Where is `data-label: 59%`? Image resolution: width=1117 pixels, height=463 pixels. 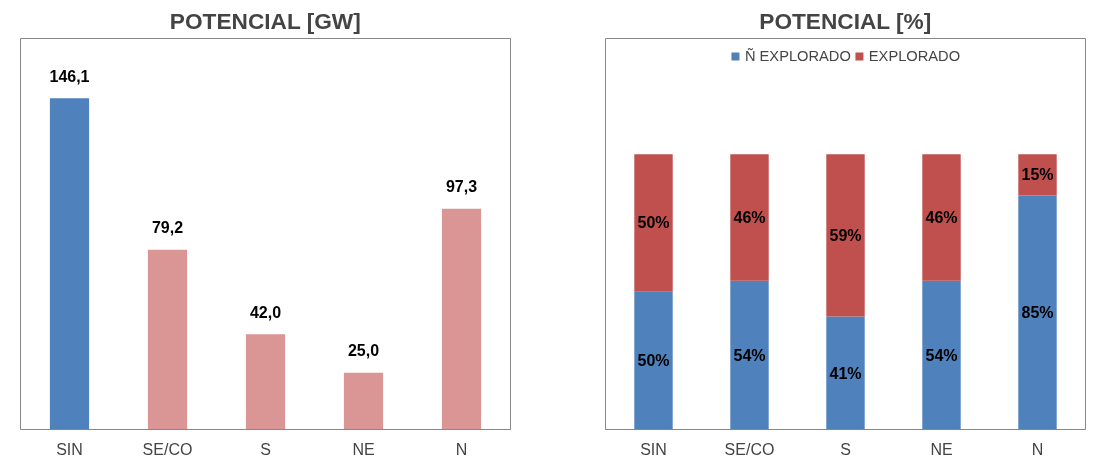
data-label: 59% is located at coordinates (845, 235).